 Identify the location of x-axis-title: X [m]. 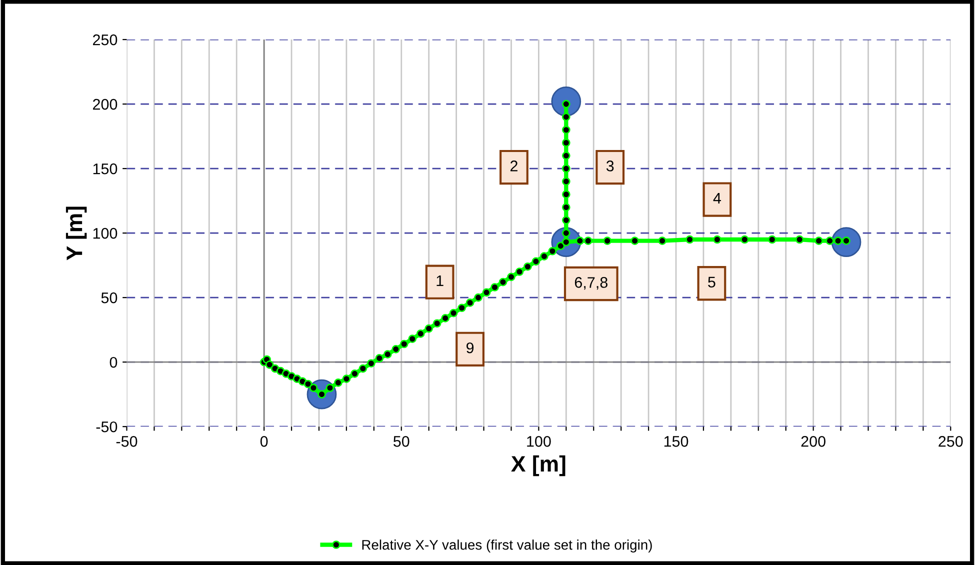
(538, 465).